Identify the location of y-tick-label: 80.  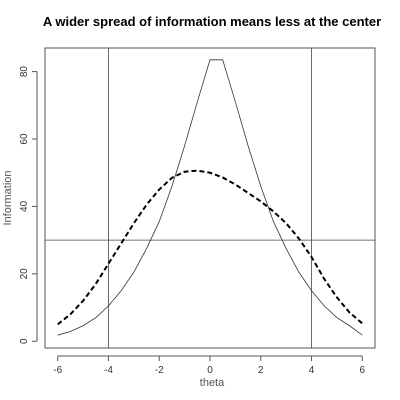
(24, 72).